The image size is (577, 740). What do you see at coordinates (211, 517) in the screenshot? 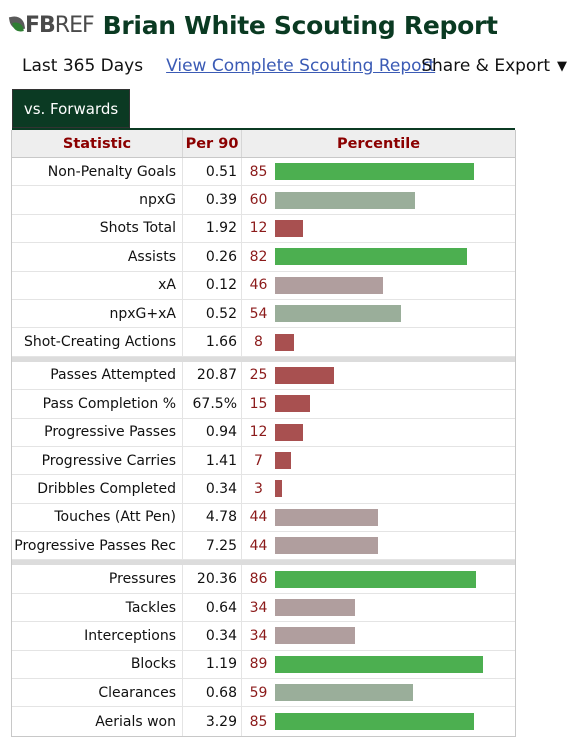
I see `per90-value: 4.78` at bounding box center [211, 517].